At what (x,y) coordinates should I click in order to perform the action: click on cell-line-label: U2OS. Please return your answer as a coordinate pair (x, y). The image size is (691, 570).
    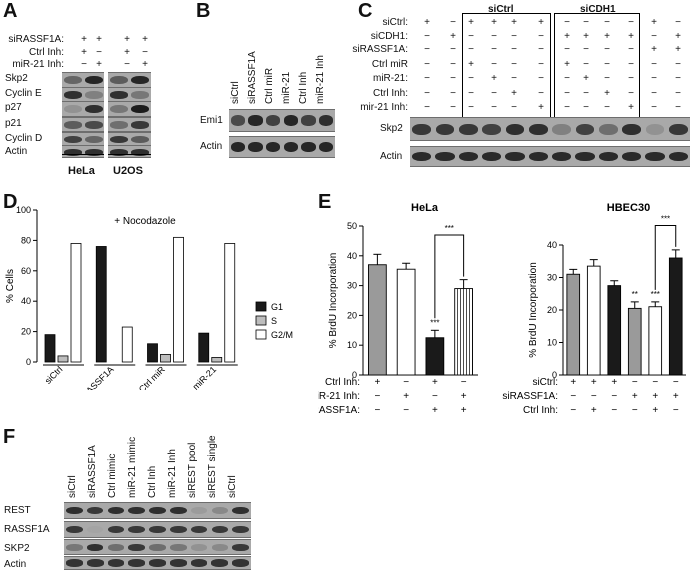
    Looking at the image, I should click on (128, 171).